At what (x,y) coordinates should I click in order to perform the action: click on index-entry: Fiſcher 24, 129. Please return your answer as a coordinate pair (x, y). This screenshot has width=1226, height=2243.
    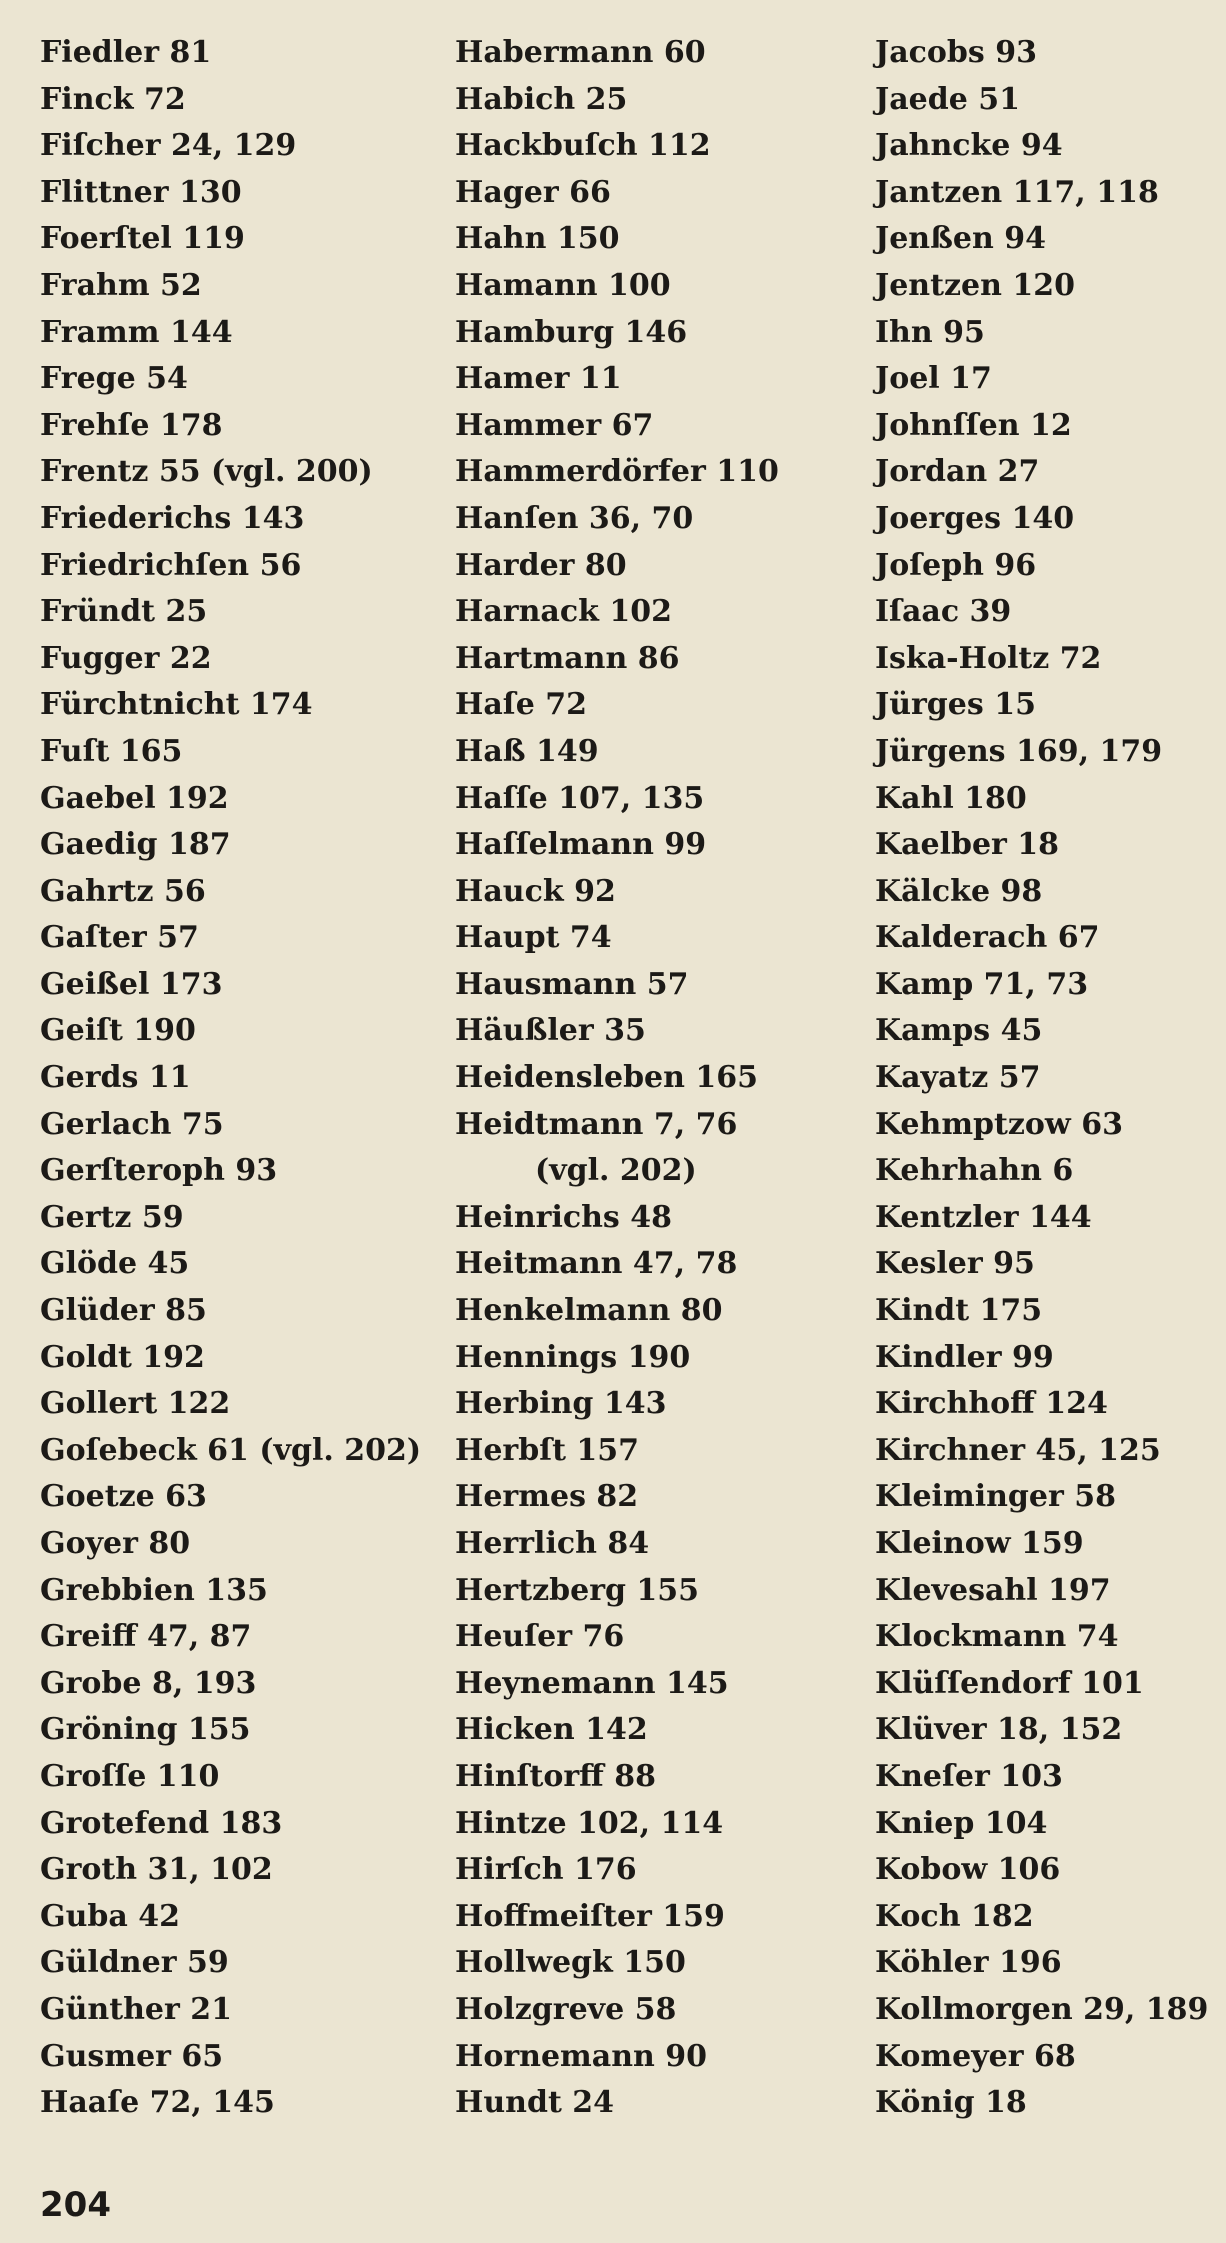
    Looking at the image, I should click on (168, 146).